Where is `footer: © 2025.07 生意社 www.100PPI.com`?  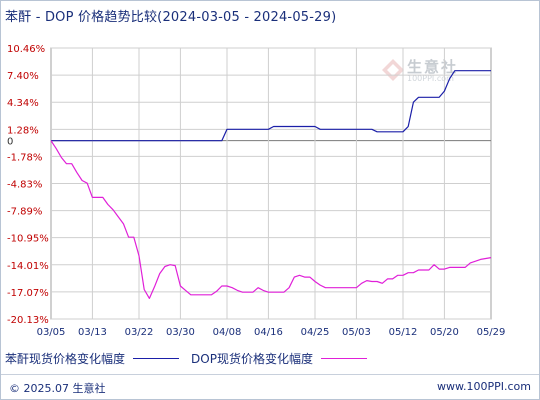
footer: © 2025.07 生意社 www.100PPI.com is located at coordinates (270, 387).